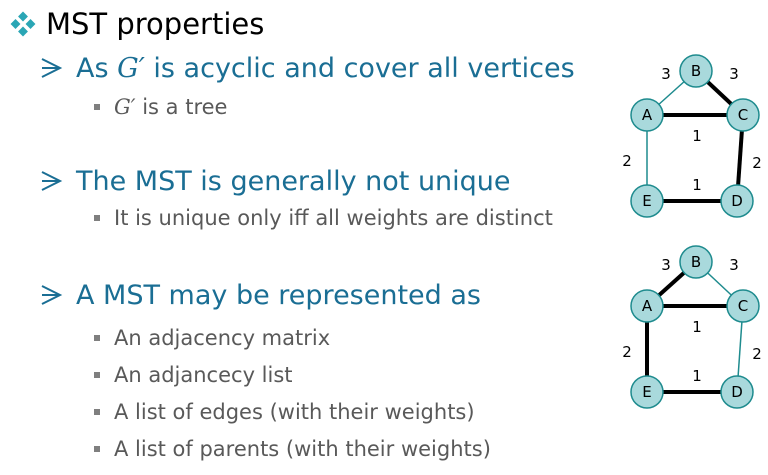 The height and width of the screenshot is (475, 768). I want to click on point-acyclic-suffix: is acyclic and cover all vertices, so click(359, 68).